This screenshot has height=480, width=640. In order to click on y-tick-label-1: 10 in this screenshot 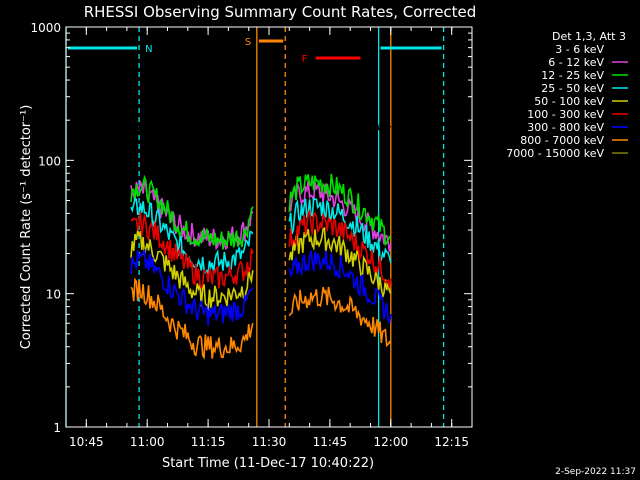, I will do `click(53, 295)`.